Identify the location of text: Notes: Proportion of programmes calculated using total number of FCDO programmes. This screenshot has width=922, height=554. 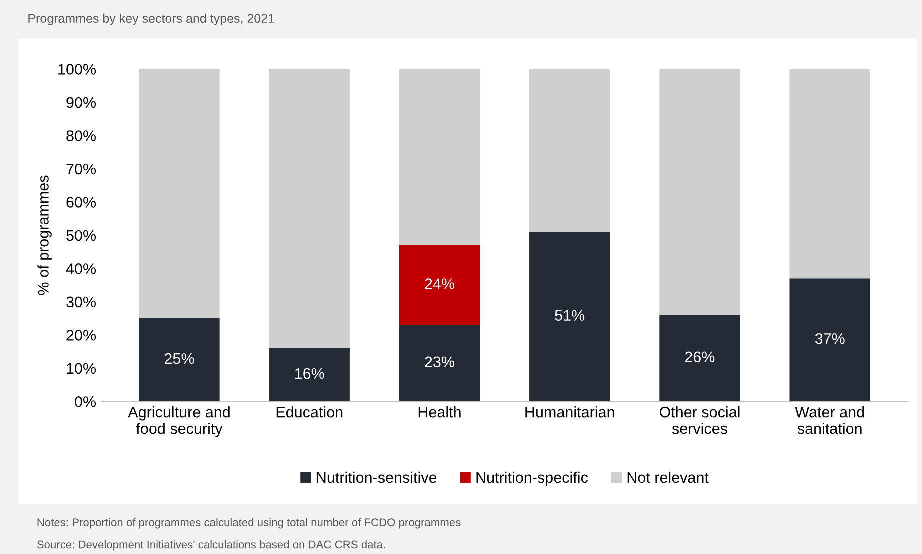
(249, 523).